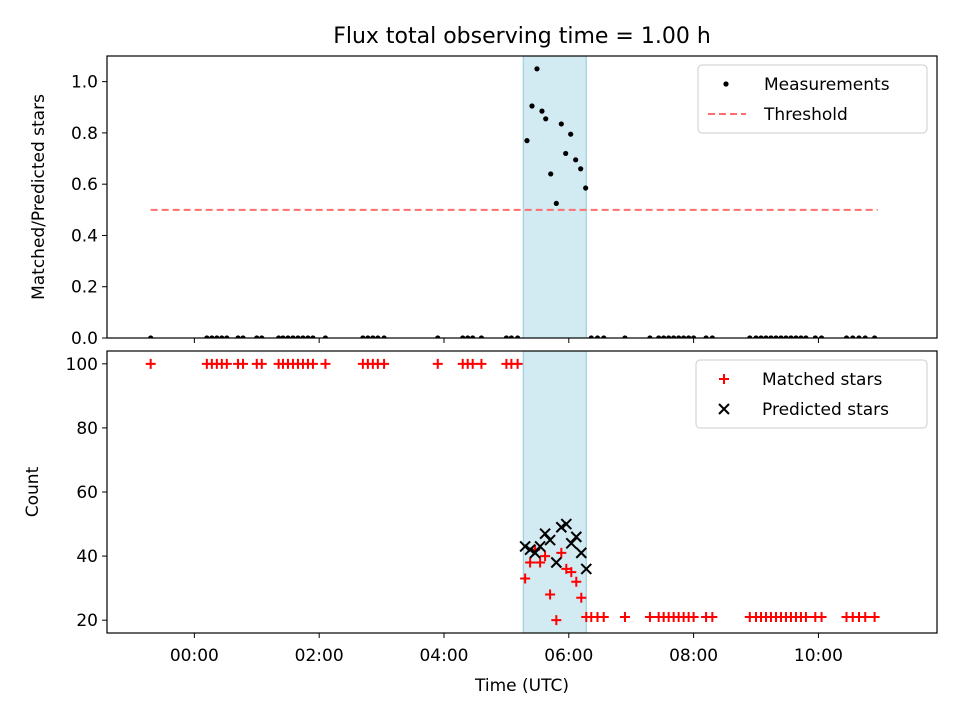  What do you see at coordinates (805, 115) in the screenshot?
I see `legend-label: Threshold` at bounding box center [805, 115].